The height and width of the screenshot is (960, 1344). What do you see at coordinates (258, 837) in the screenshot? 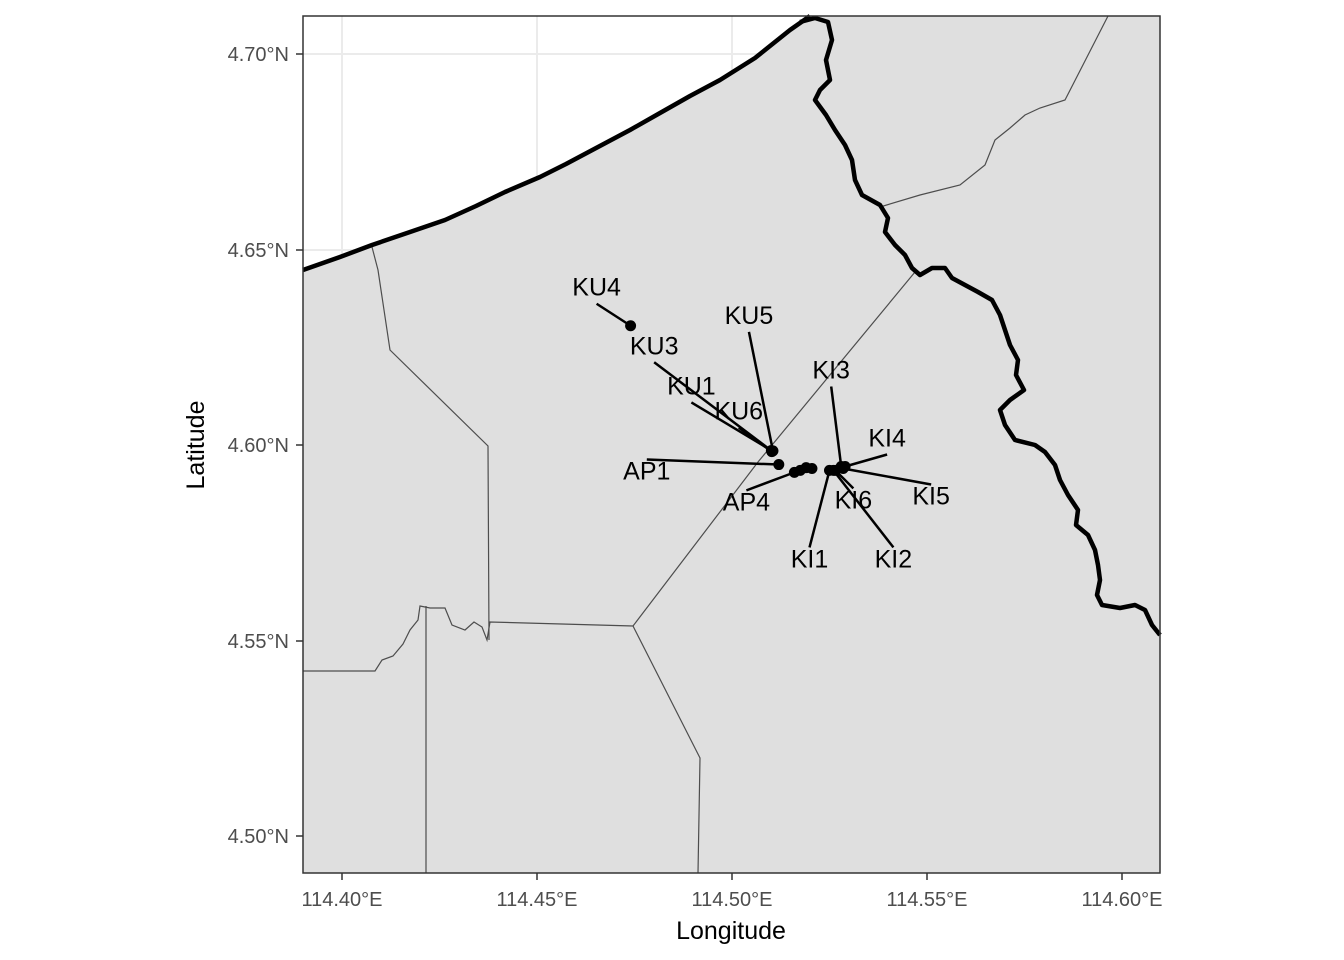
I see `y-tick-label: 4.50°N` at bounding box center [258, 837].